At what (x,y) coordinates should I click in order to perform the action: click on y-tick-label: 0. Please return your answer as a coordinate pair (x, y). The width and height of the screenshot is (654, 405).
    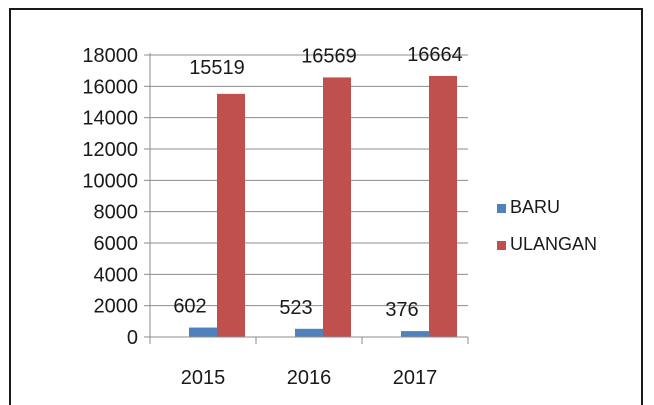
    Looking at the image, I should click on (132, 338).